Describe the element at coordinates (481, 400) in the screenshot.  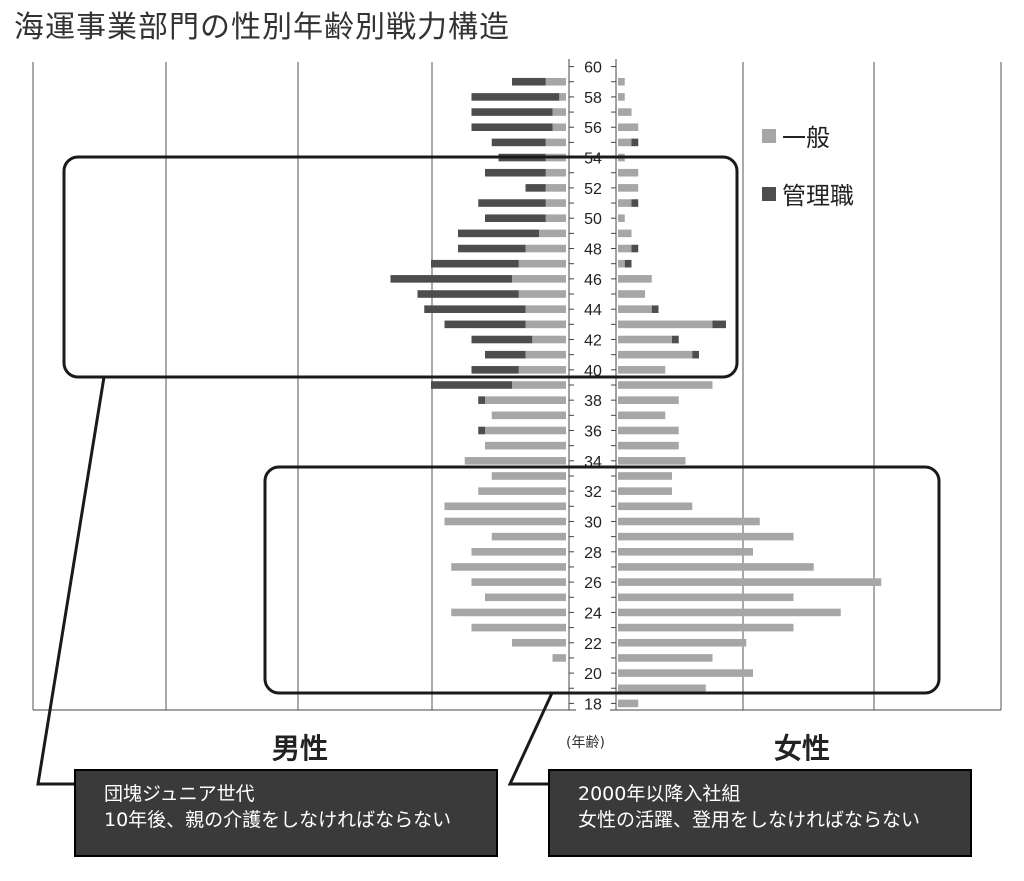
I see `bar-male-age-38-manager` at that location.